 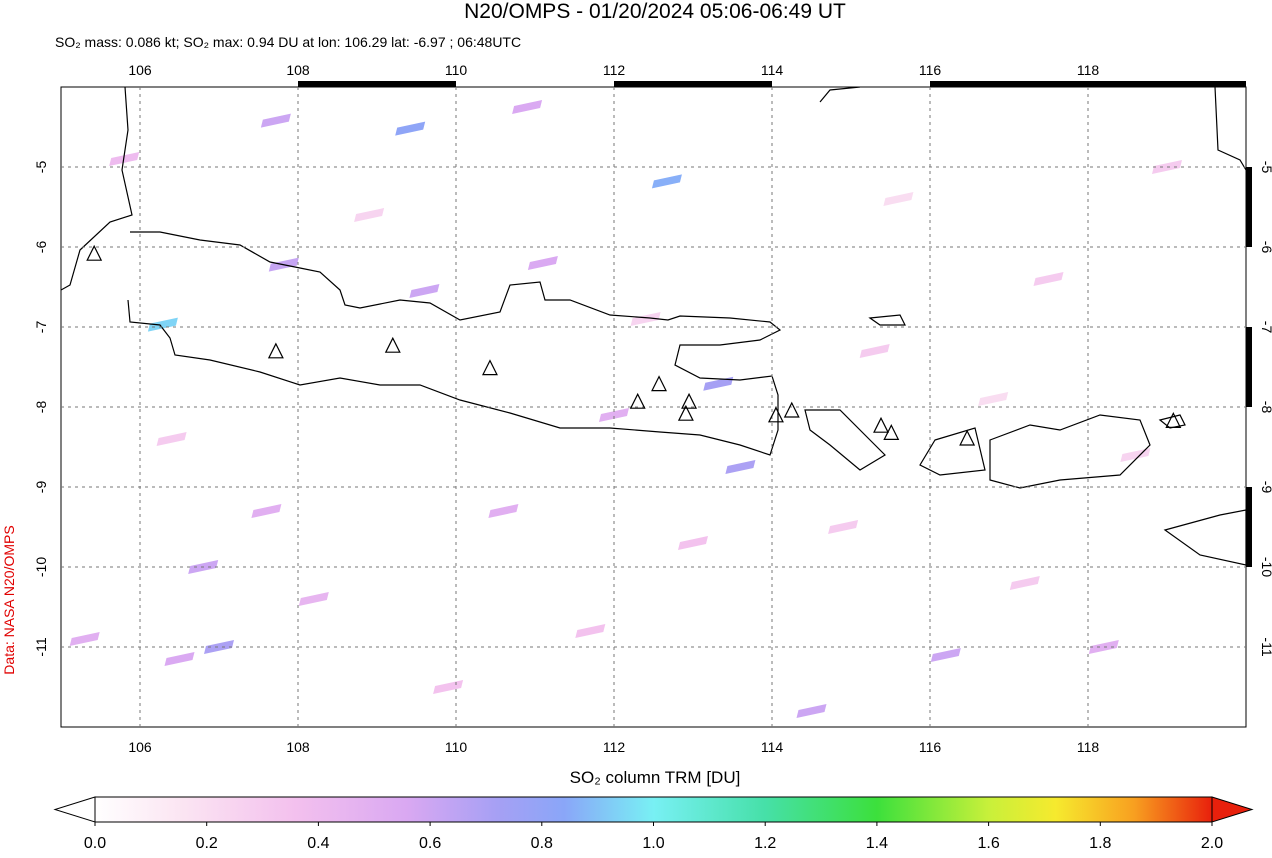 What do you see at coordinates (653, 843) in the screenshot?
I see `colorbar-tick-label: 1.0` at bounding box center [653, 843].